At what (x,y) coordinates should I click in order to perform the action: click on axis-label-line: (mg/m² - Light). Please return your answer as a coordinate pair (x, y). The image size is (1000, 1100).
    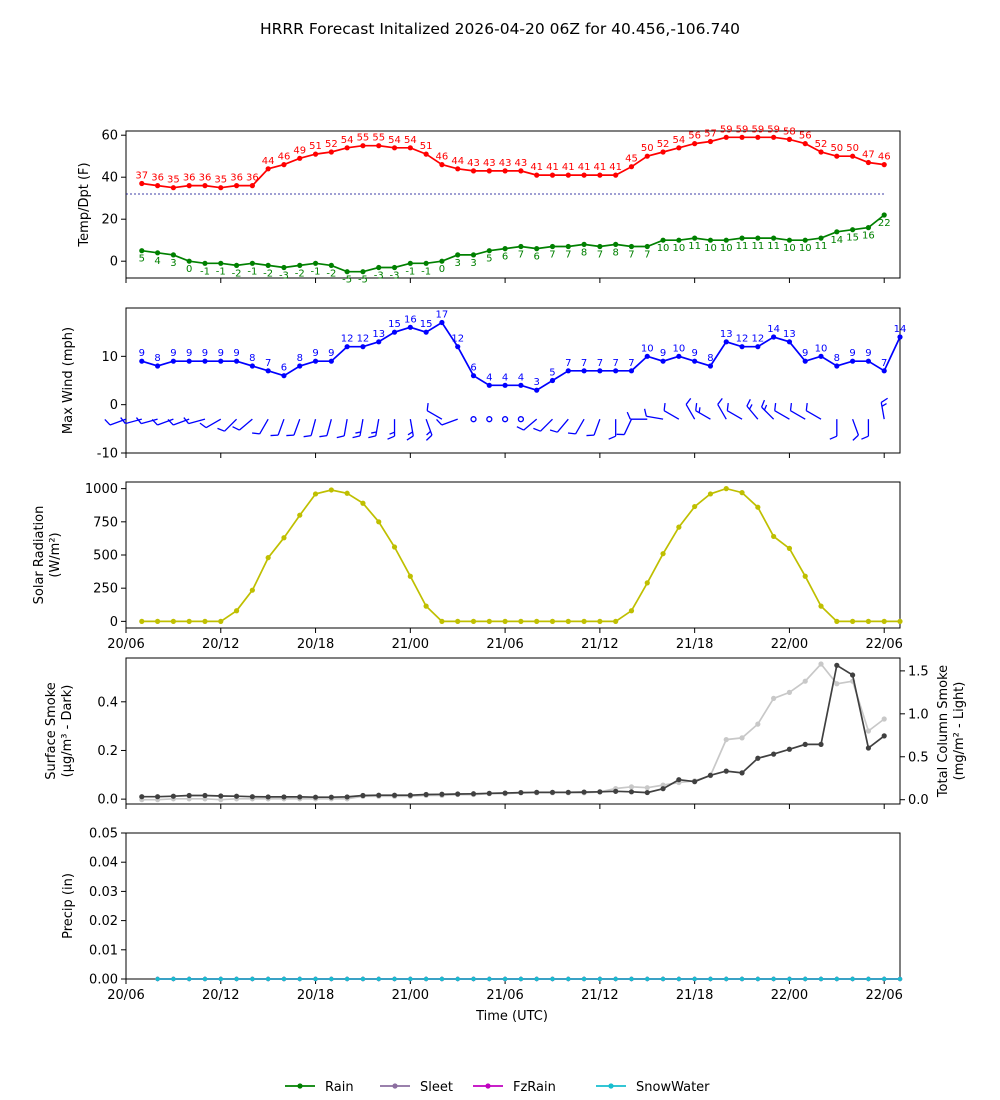
    Looking at the image, I should click on (959, 731).